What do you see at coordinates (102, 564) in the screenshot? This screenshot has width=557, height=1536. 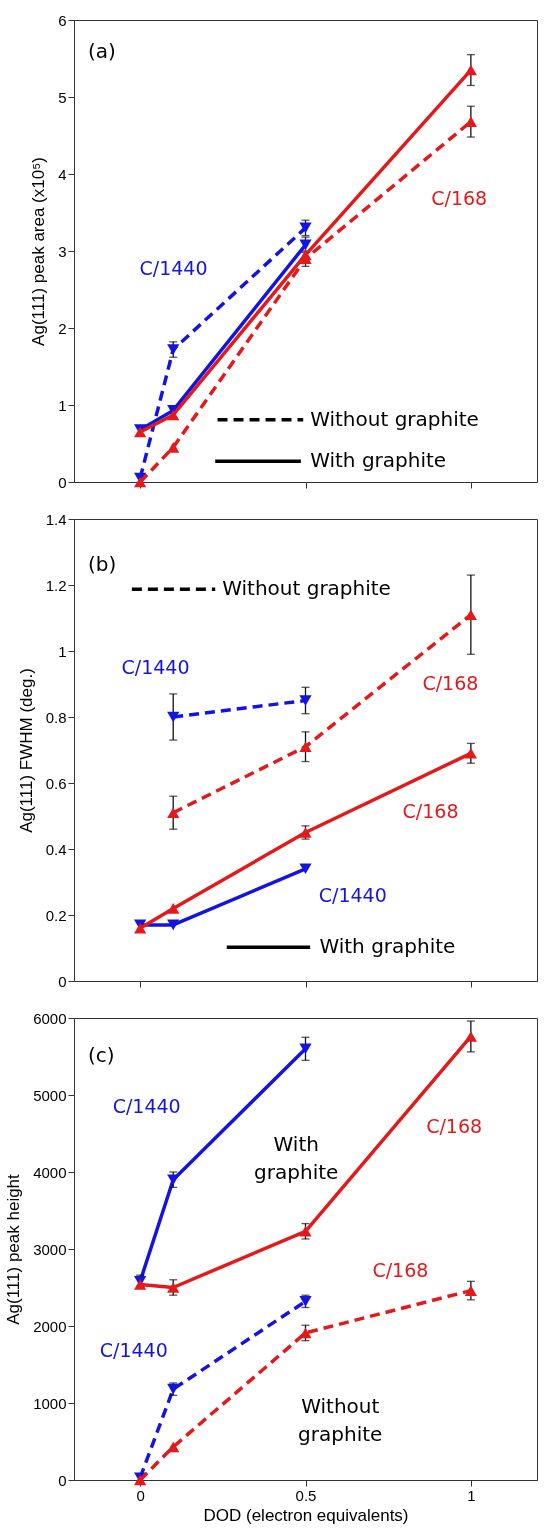 I see `annotation: (b)` at bounding box center [102, 564].